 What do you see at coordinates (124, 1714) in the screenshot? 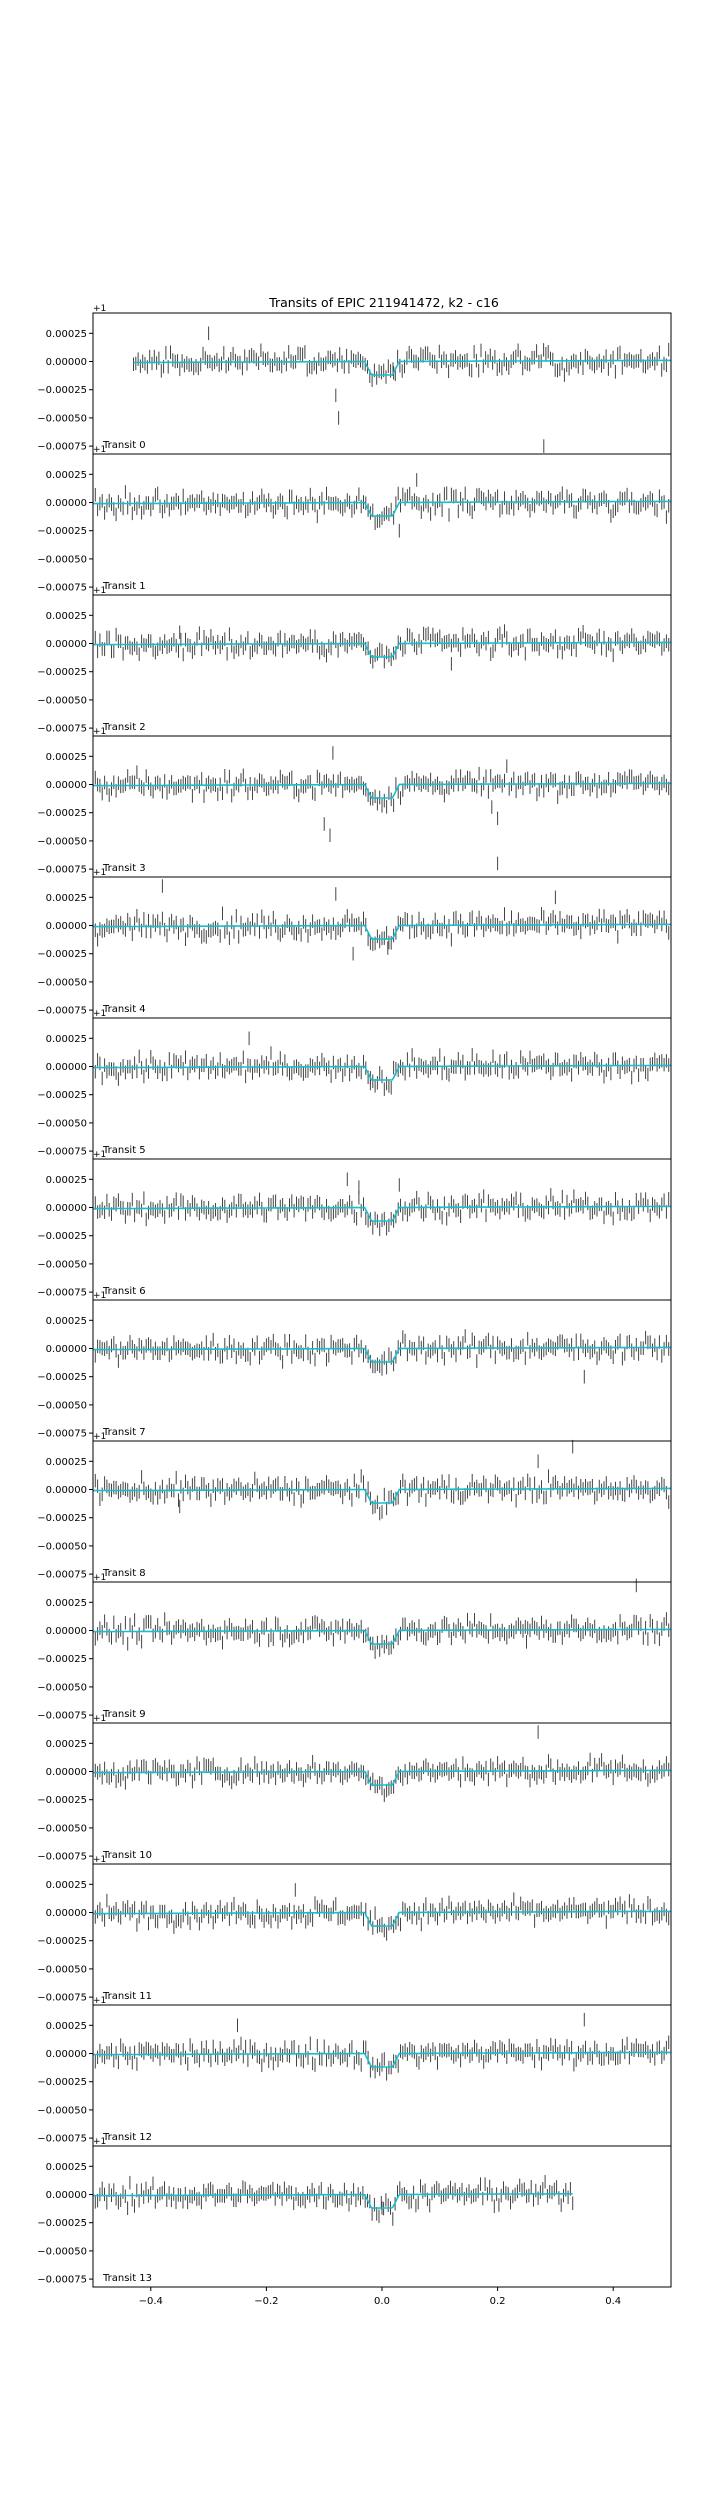
I see `transit-label: Transit 9` at bounding box center [124, 1714].